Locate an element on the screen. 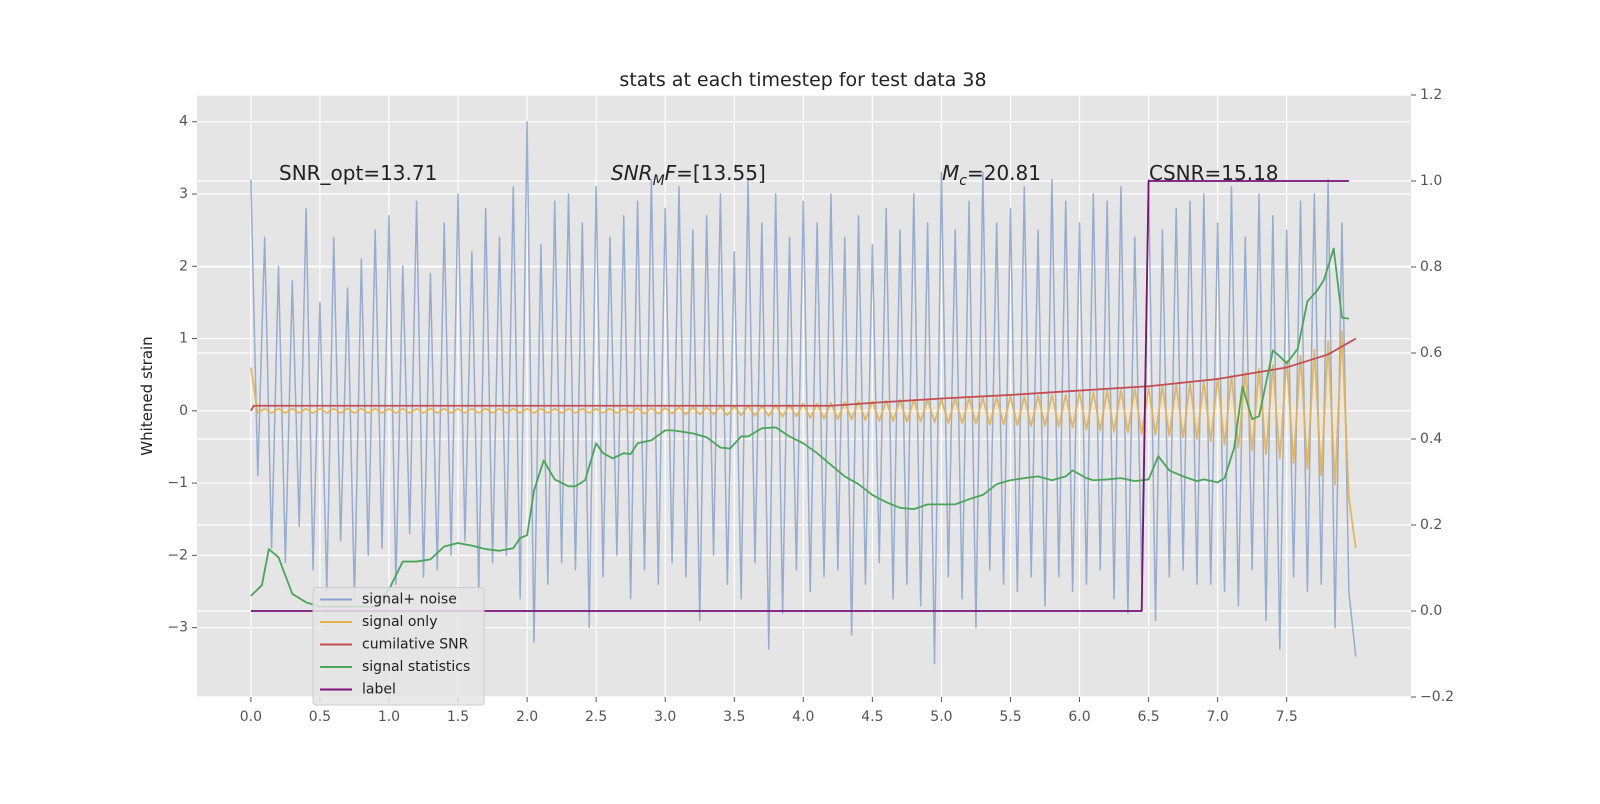 The height and width of the screenshot is (804, 1600). x-tick-label: 0.5 is located at coordinates (320, 717).